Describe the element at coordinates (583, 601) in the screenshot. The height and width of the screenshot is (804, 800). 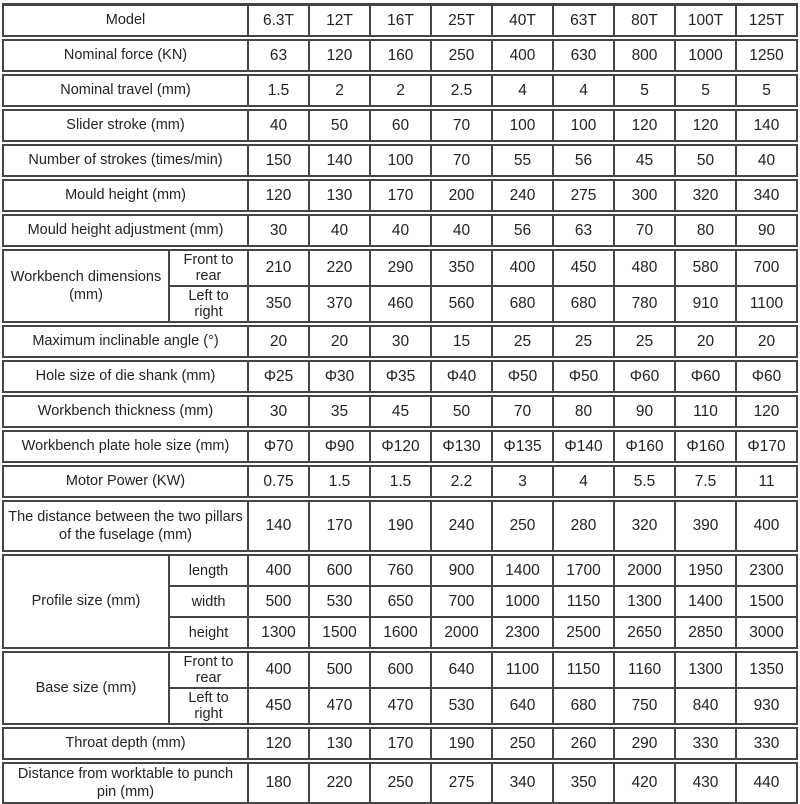
I see `spec-value-cell: 1150` at that location.